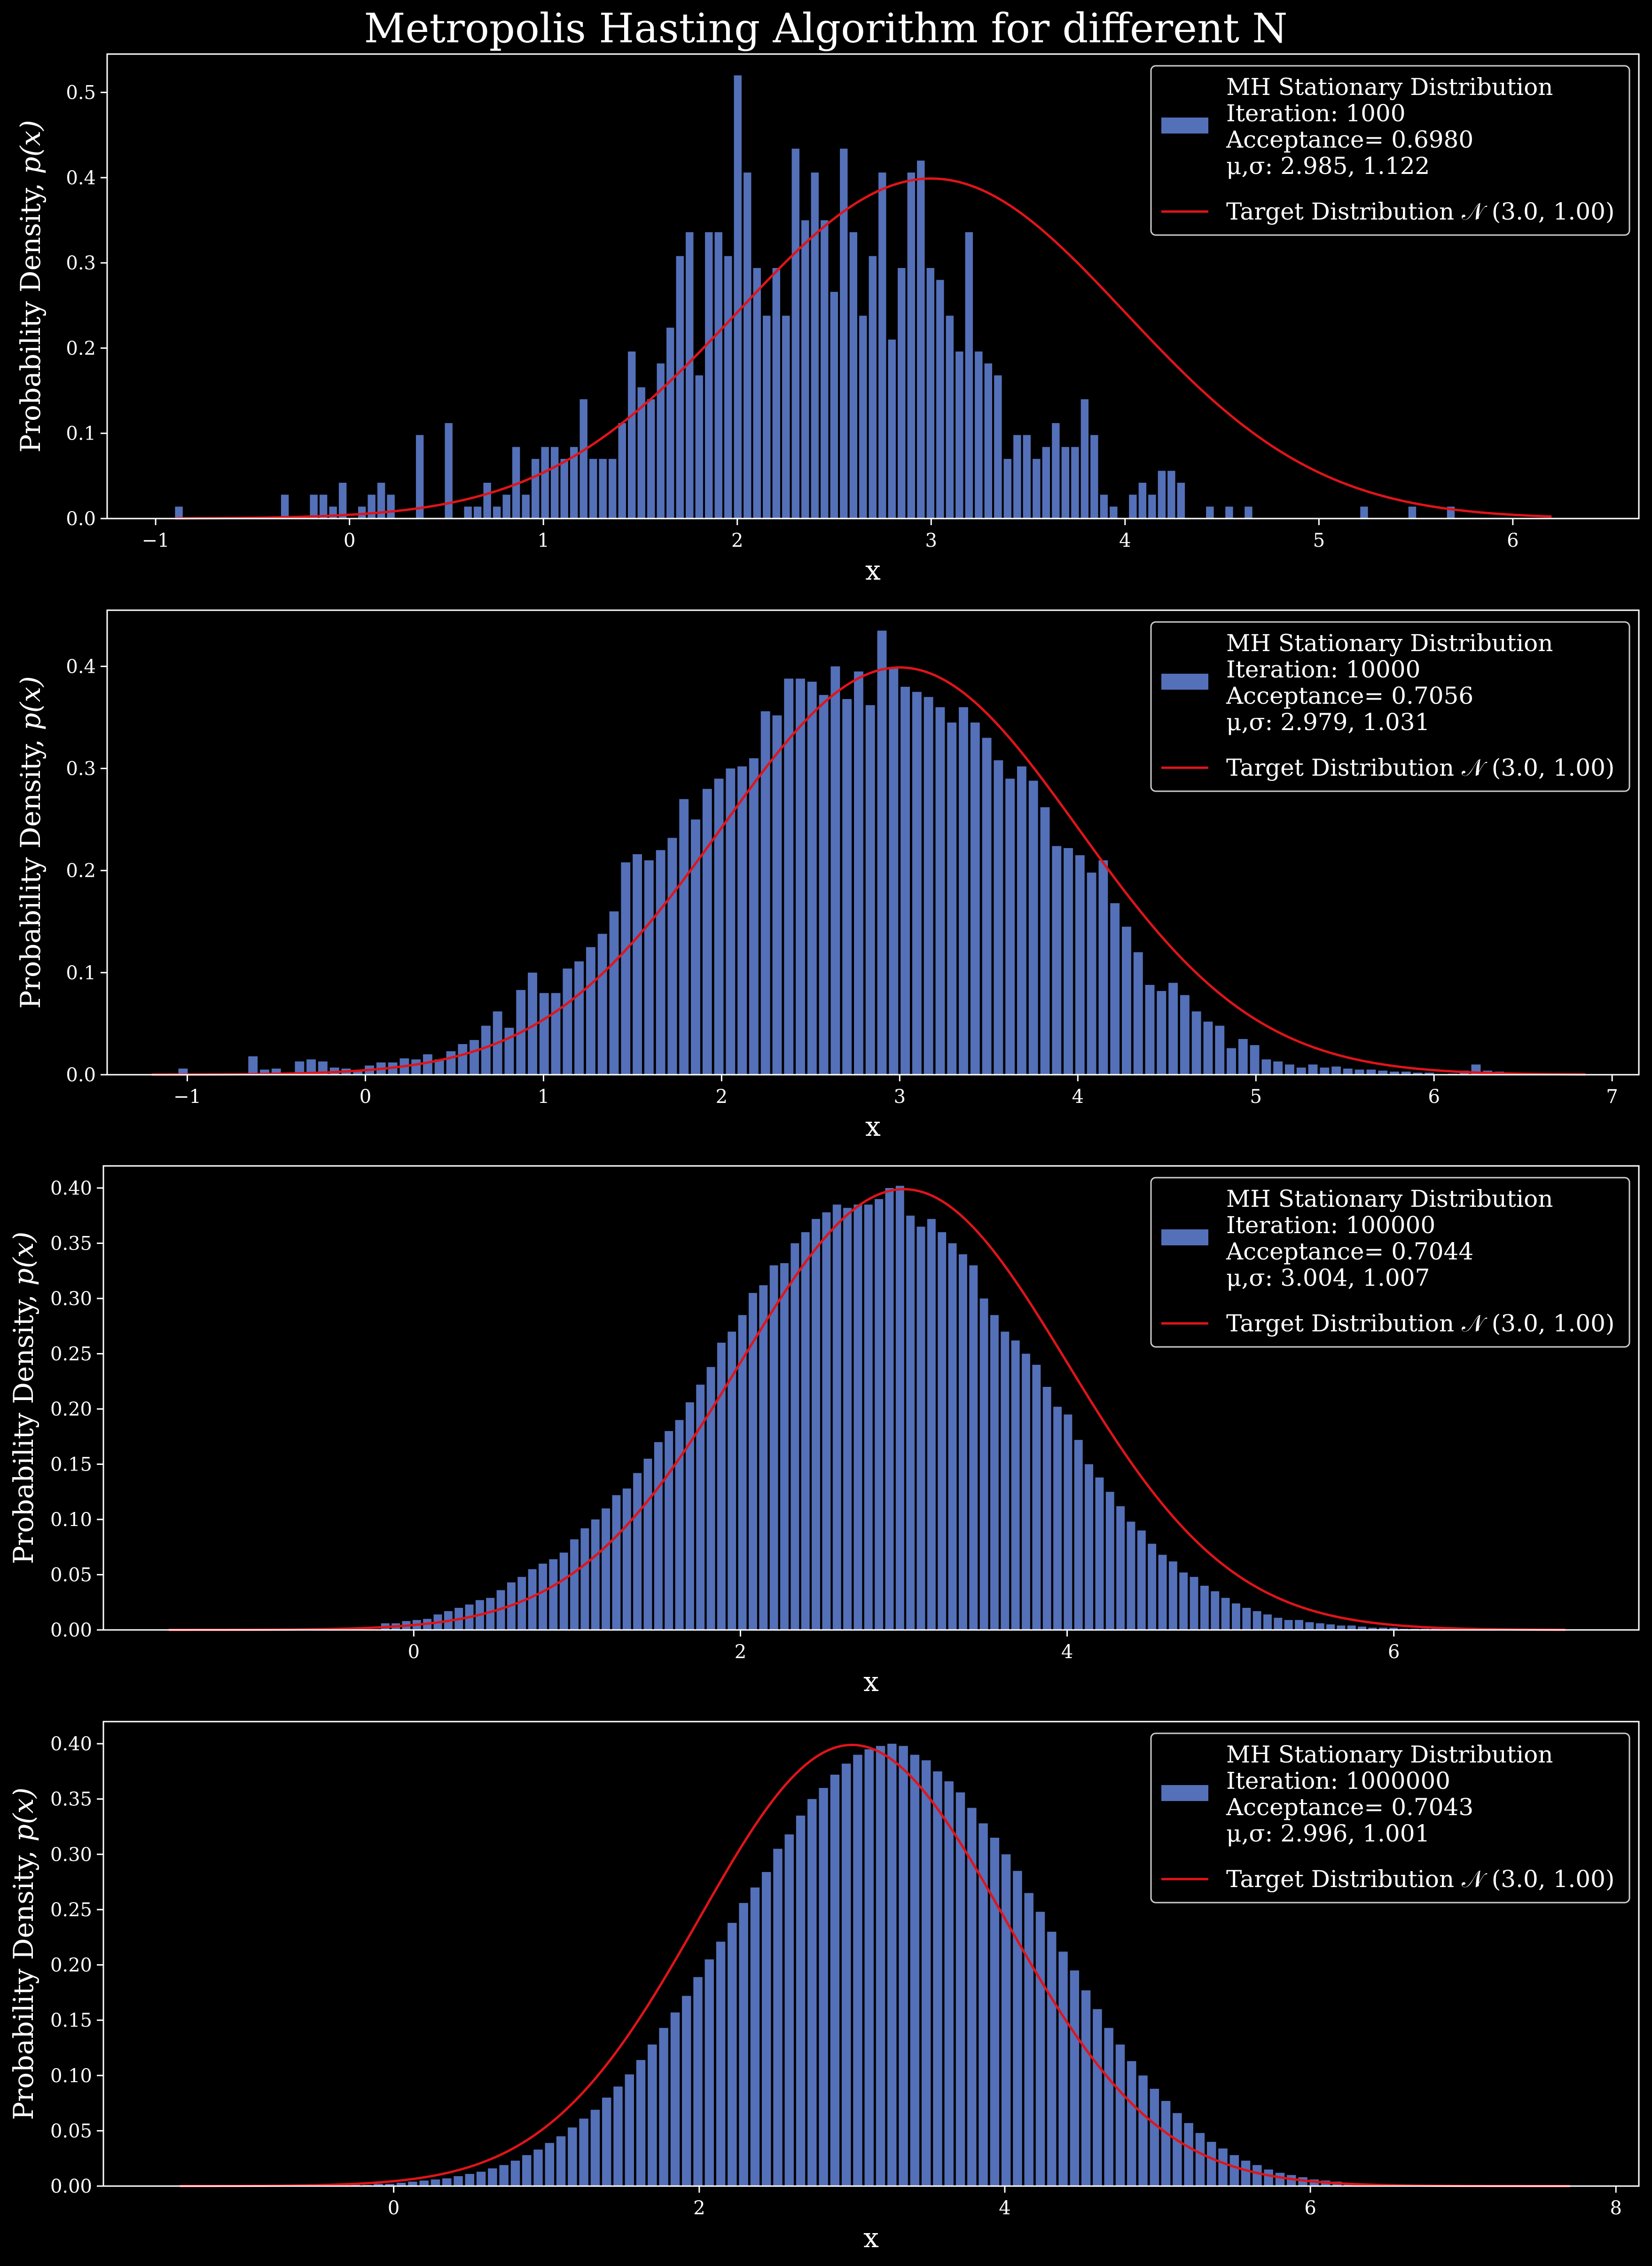 The width and height of the screenshot is (1652, 2266). Describe the element at coordinates (81, 1075) in the screenshot. I see `y-tick-label: 0.0` at that location.